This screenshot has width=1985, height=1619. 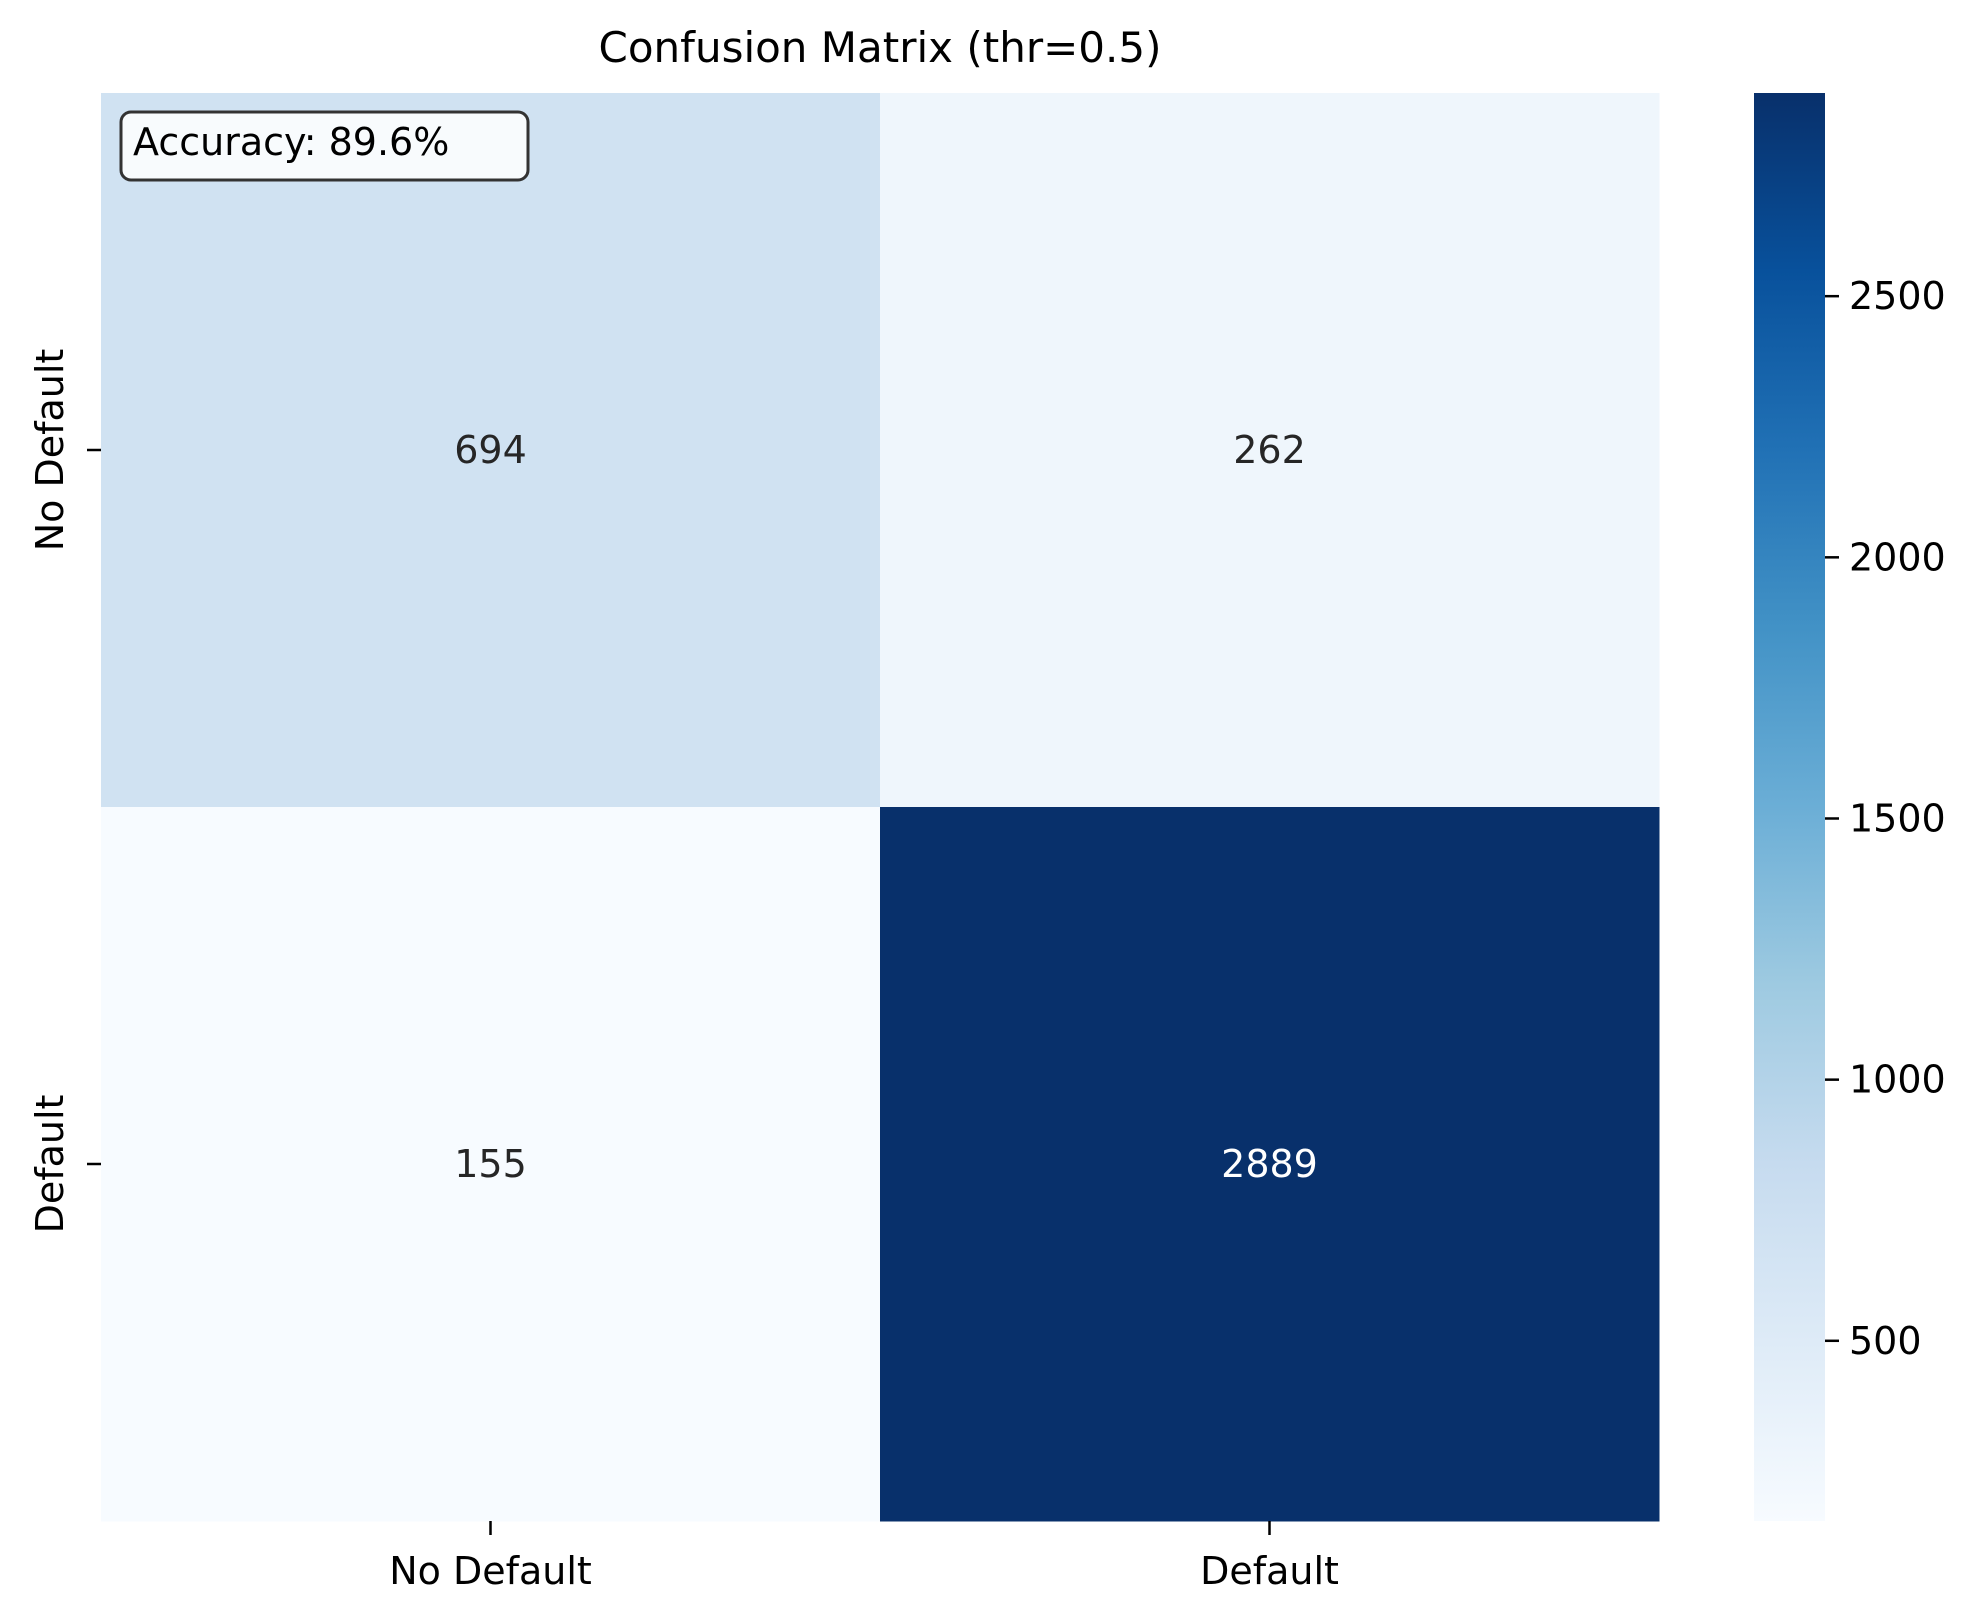 What do you see at coordinates (1897, 818) in the screenshot?
I see `colorbar-tick-label: 1500` at bounding box center [1897, 818].